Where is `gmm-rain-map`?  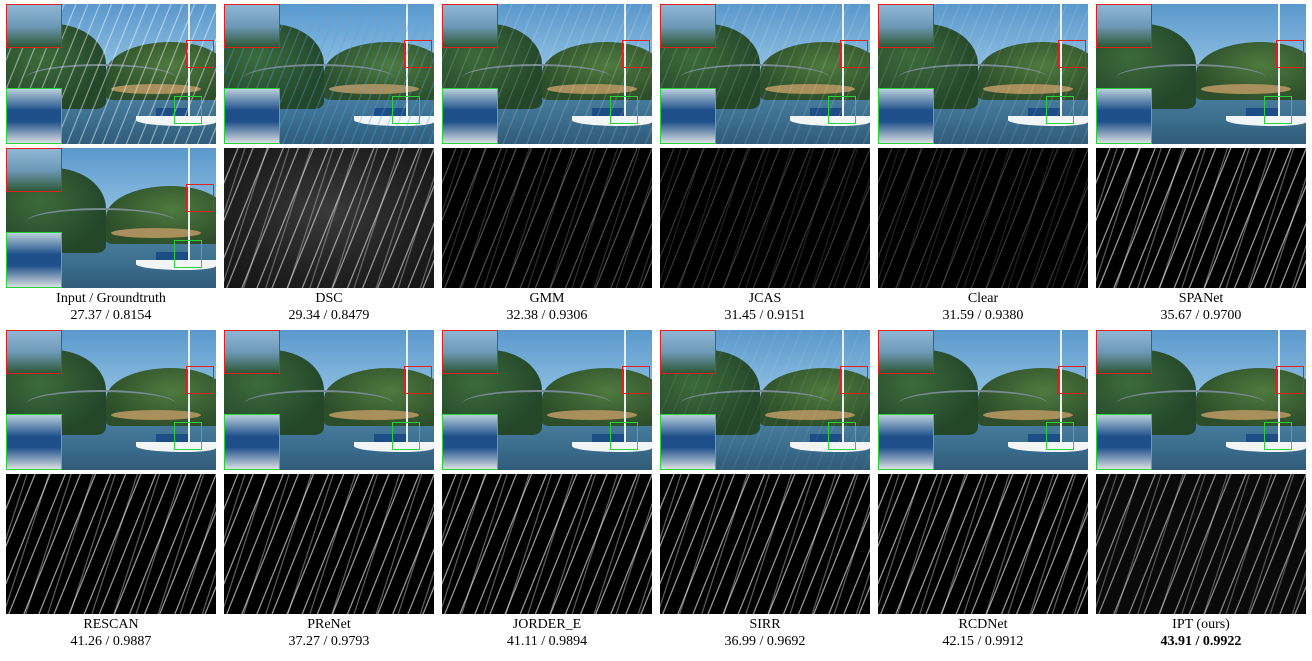 gmm-rain-map is located at coordinates (547, 218).